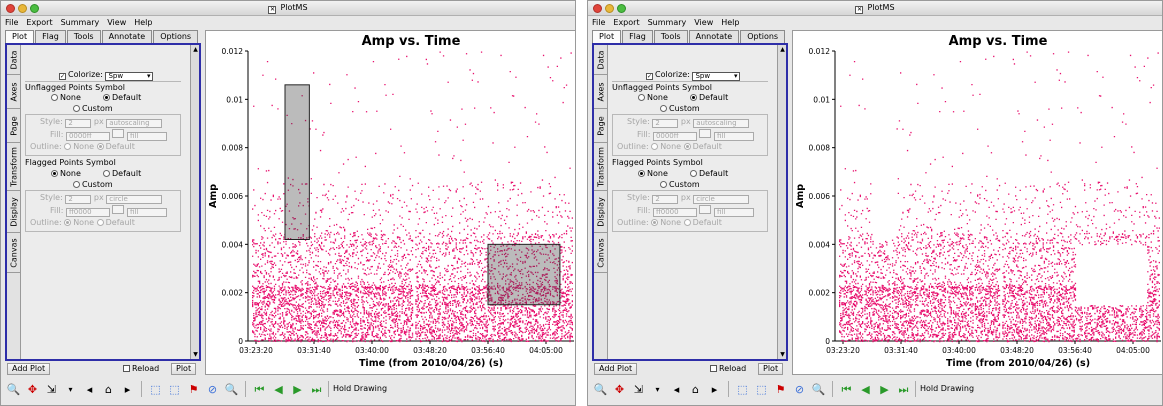  What do you see at coordinates (781, 202) in the screenshot?
I see `panel-scrollbar: ▲ ▼` at bounding box center [781, 202].